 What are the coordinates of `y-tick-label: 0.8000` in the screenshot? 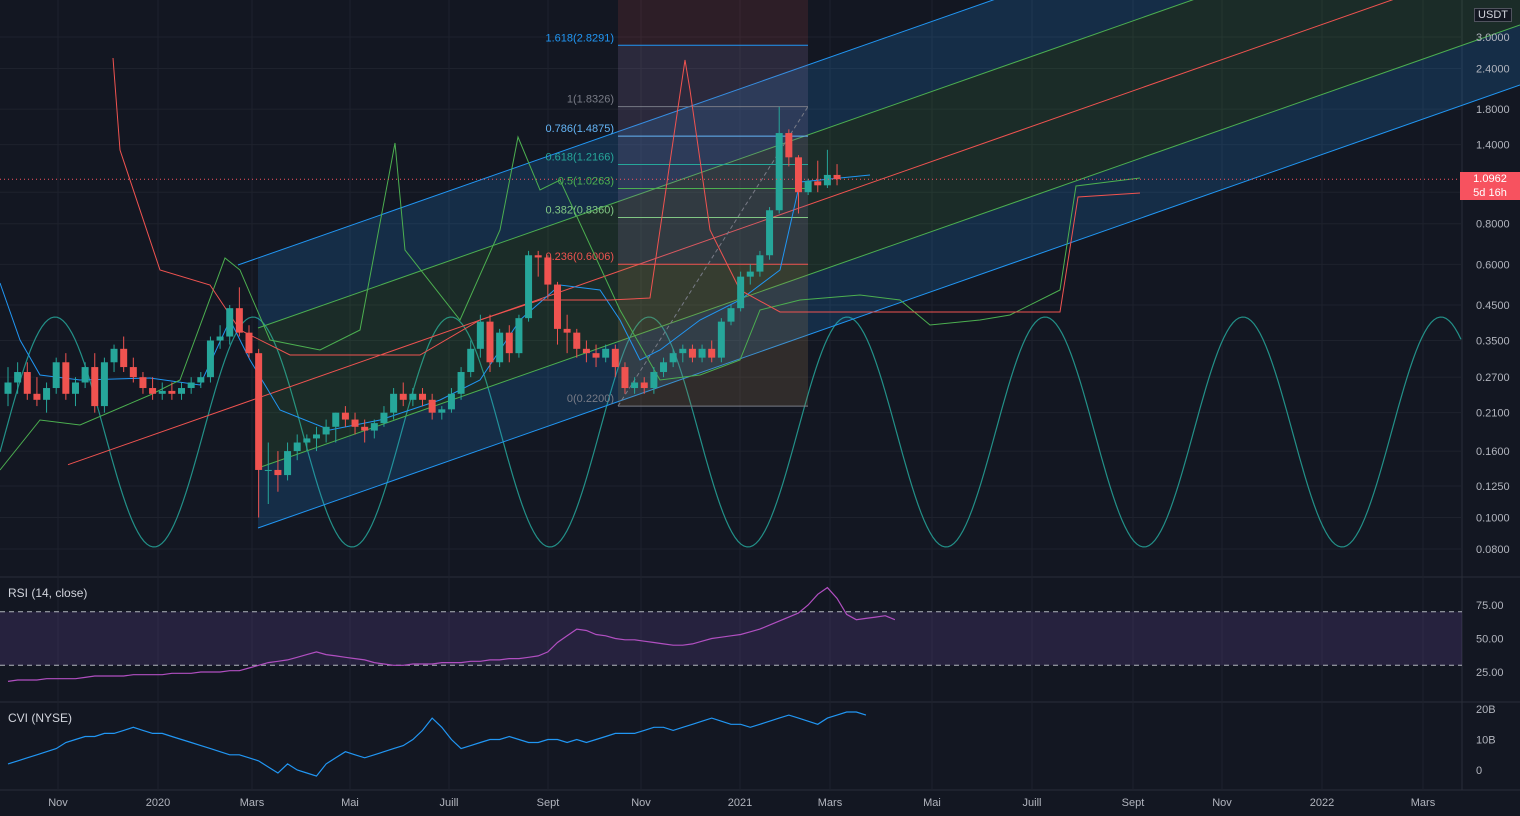 It's located at (1493, 225).